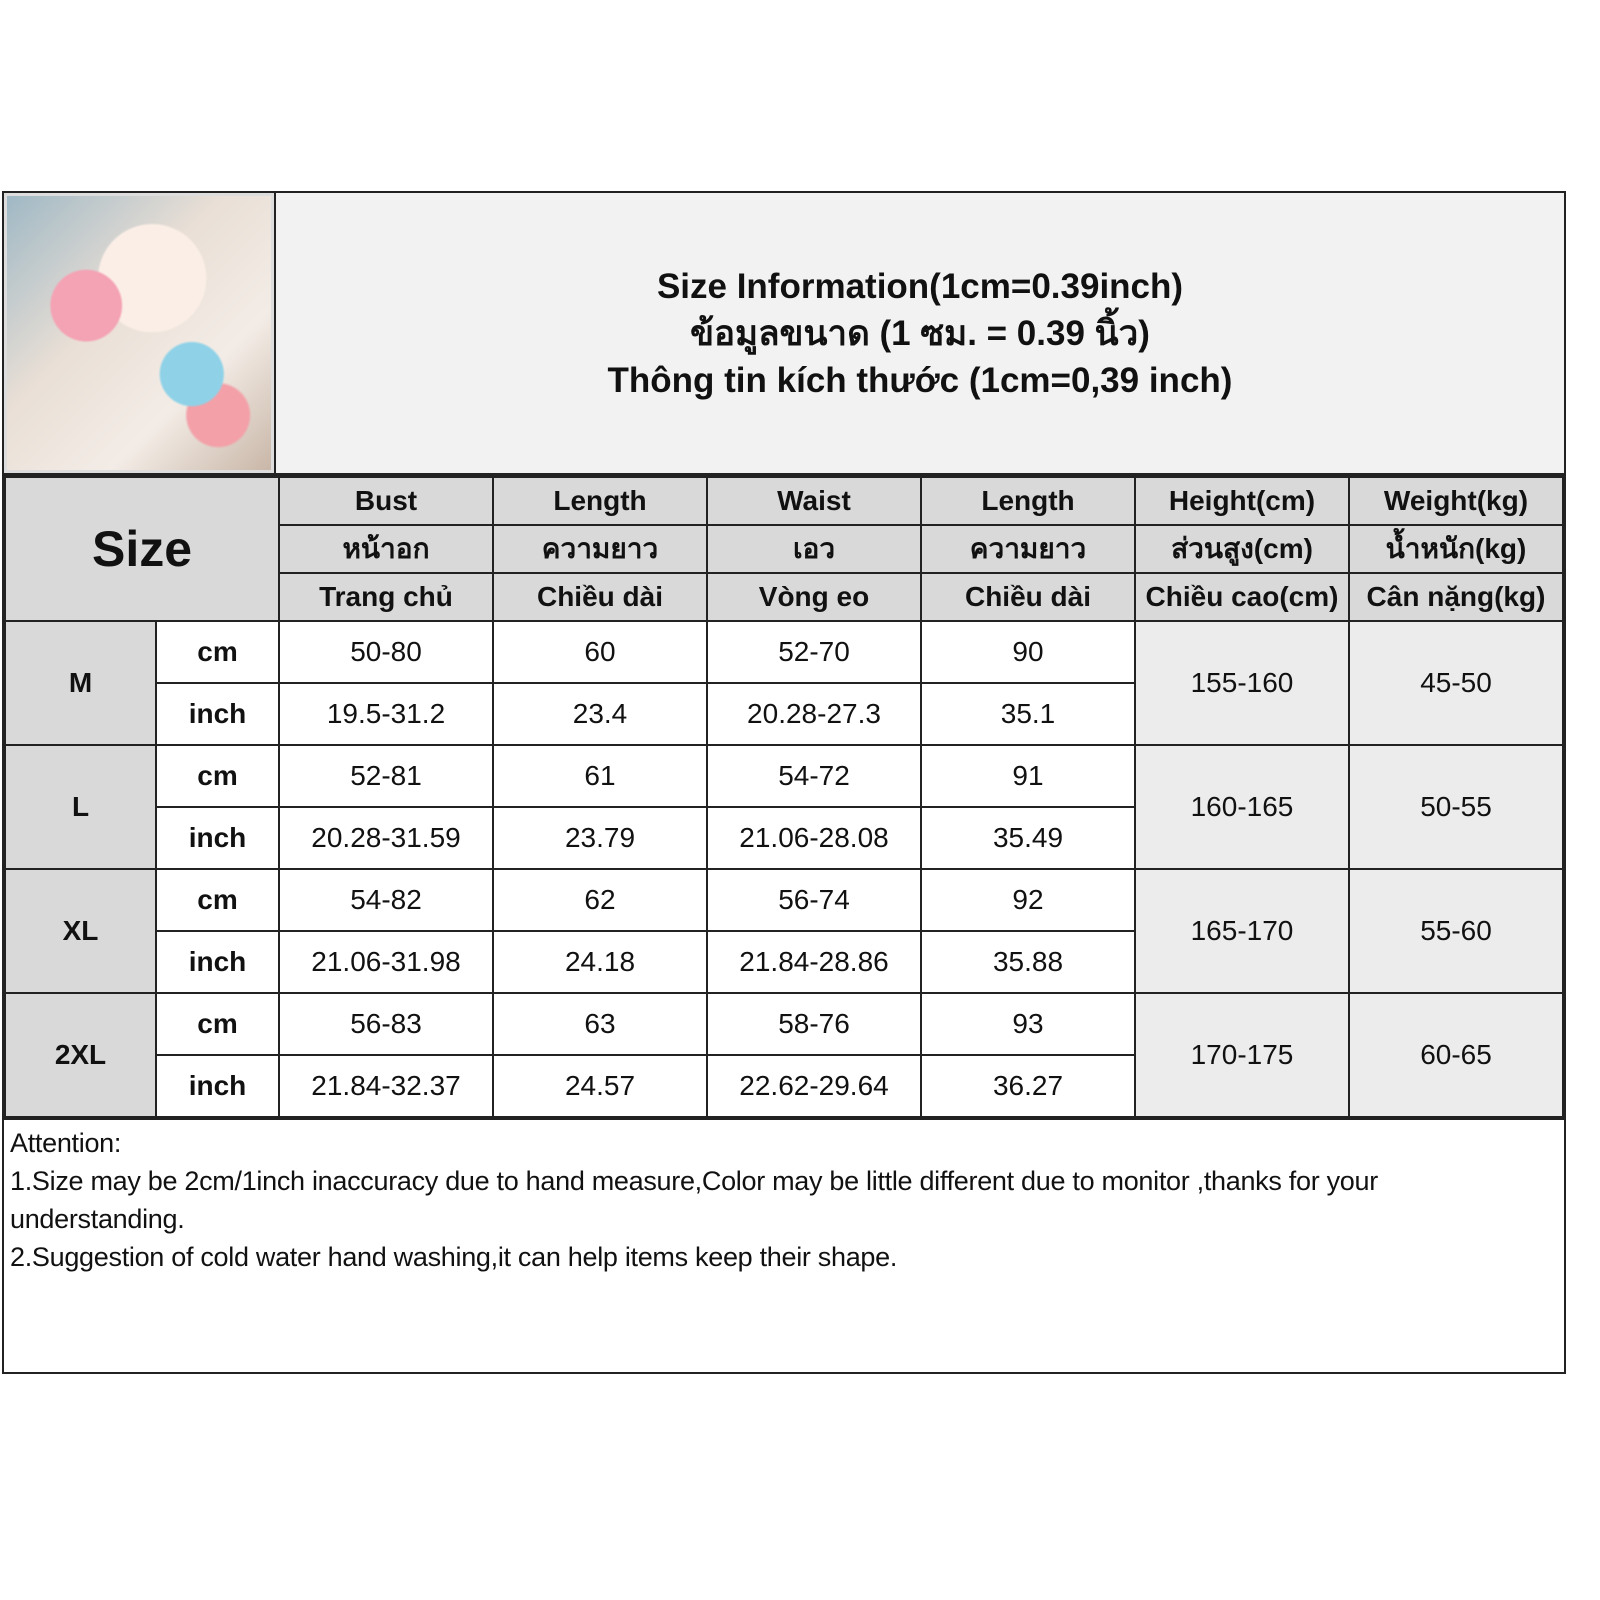 This screenshot has height=1600, width=1600. What do you see at coordinates (386, 962) in the screenshot?
I see `measurement-cell: 21.06-31.98` at bounding box center [386, 962].